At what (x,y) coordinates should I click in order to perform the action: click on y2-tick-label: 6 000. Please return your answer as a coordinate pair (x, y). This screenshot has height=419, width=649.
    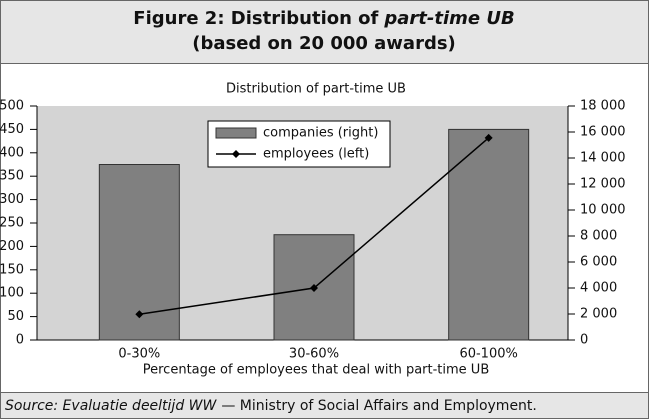
    Looking at the image, I should click on (598, 262).